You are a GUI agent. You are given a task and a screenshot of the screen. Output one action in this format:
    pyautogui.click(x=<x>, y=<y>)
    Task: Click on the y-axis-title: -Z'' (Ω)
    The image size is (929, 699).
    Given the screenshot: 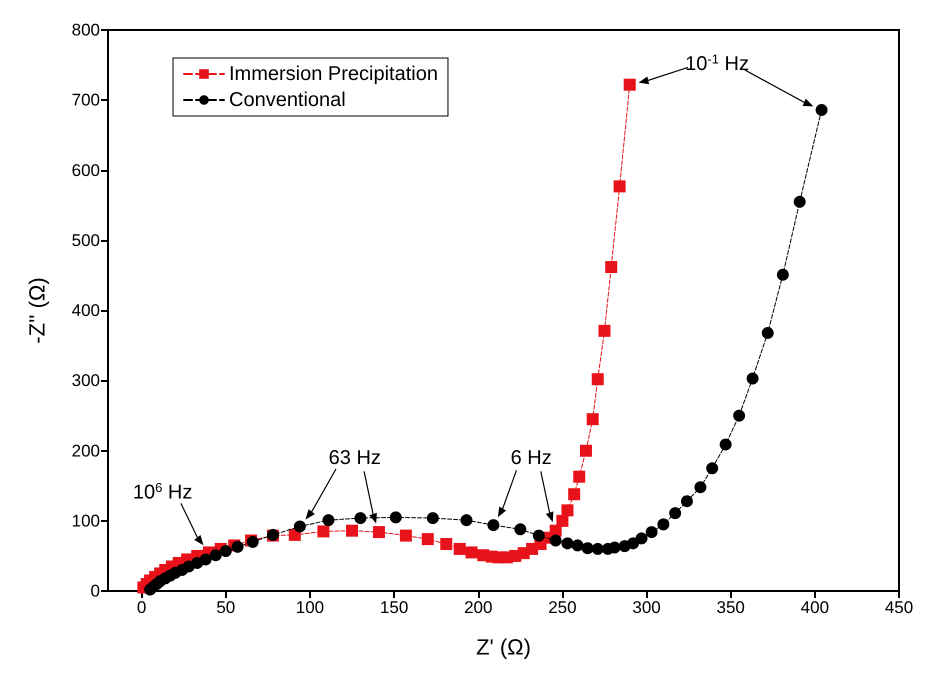 What is the action you would take?
    pyautogui.click(x=37, y=310)
    